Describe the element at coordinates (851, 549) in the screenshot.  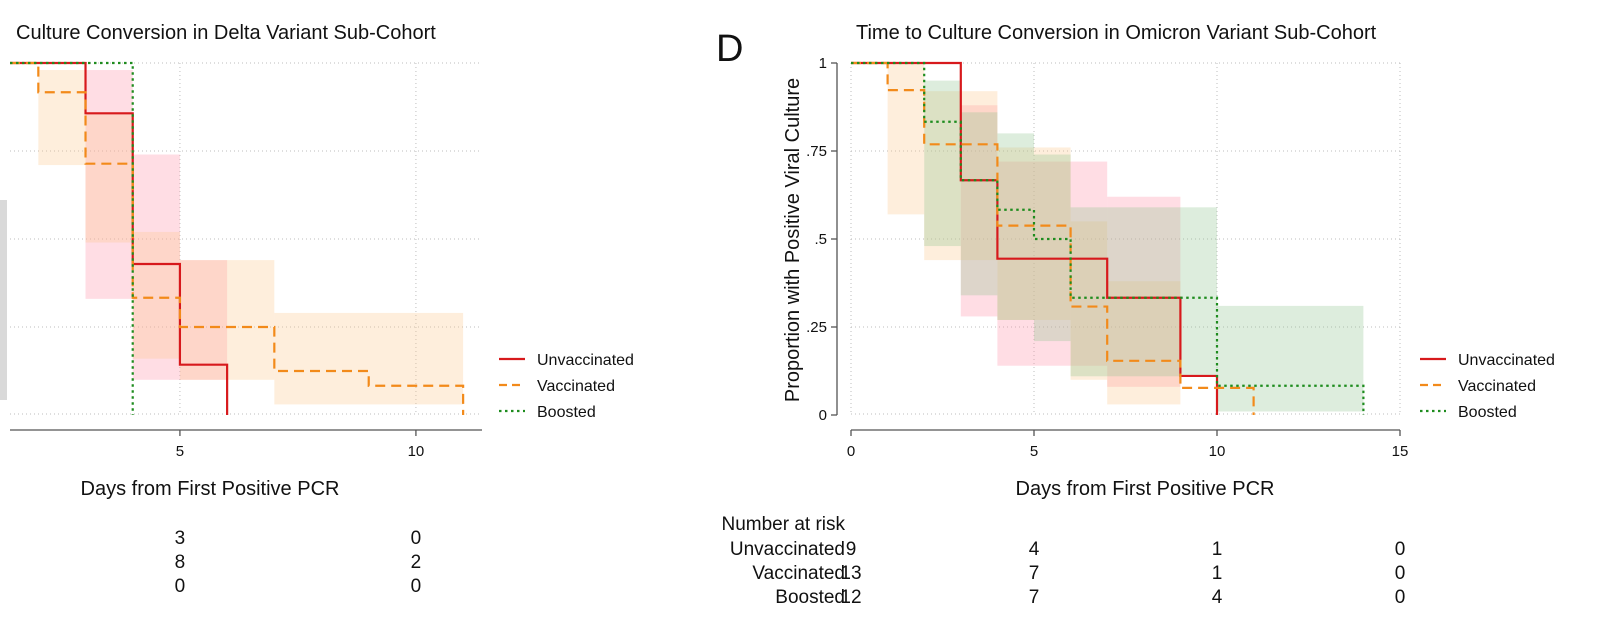
I see `risk-value-unvaccinated: 9` at that location.